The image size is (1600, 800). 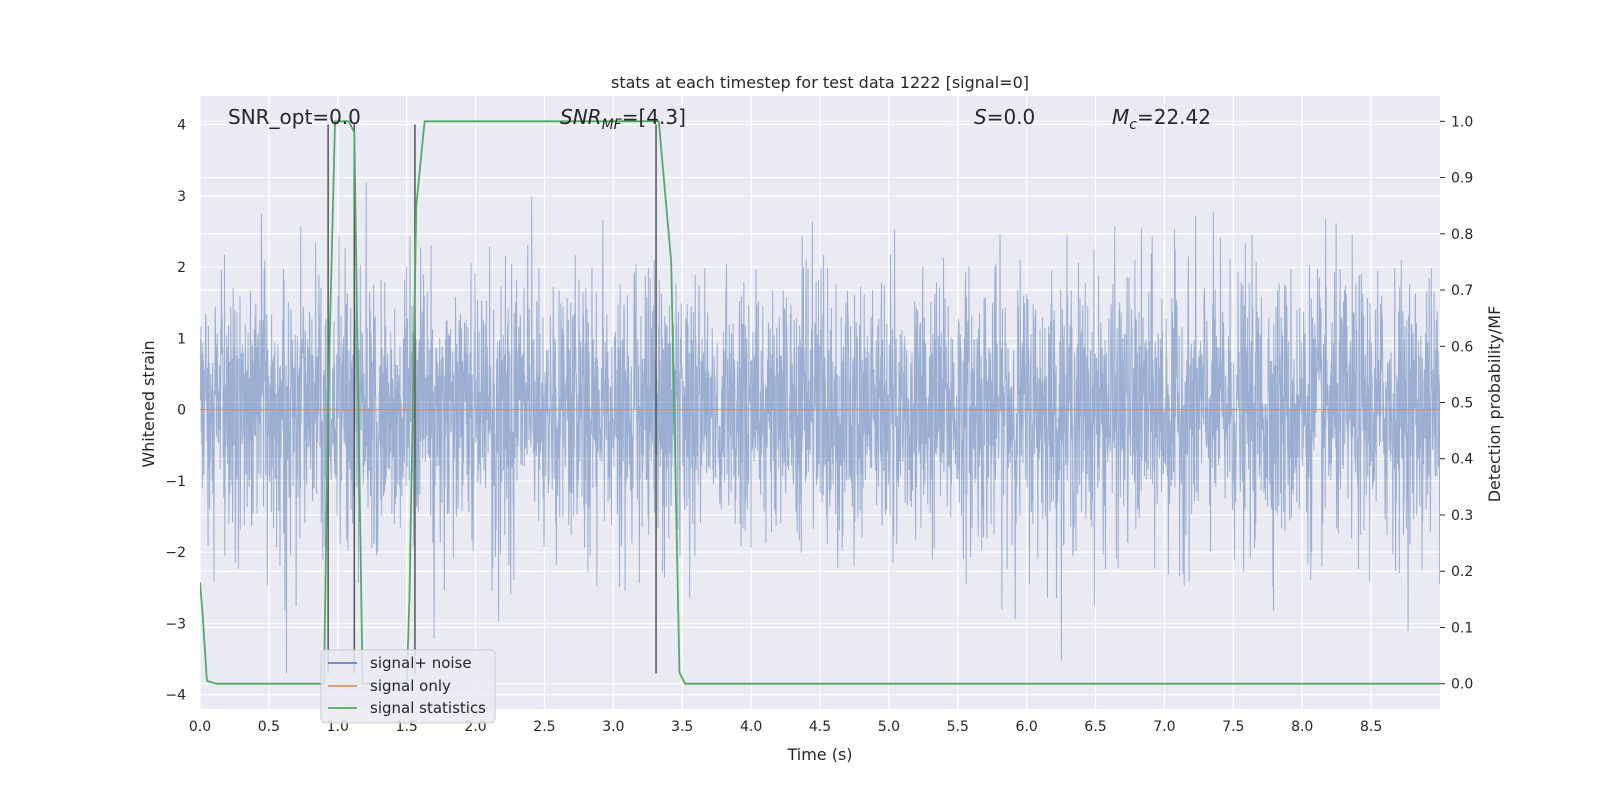 What do you see at coordinates (148, 403) in the screenshot?
I see `y-axis-label: Whitened strain` at bounding box center [148, 403].